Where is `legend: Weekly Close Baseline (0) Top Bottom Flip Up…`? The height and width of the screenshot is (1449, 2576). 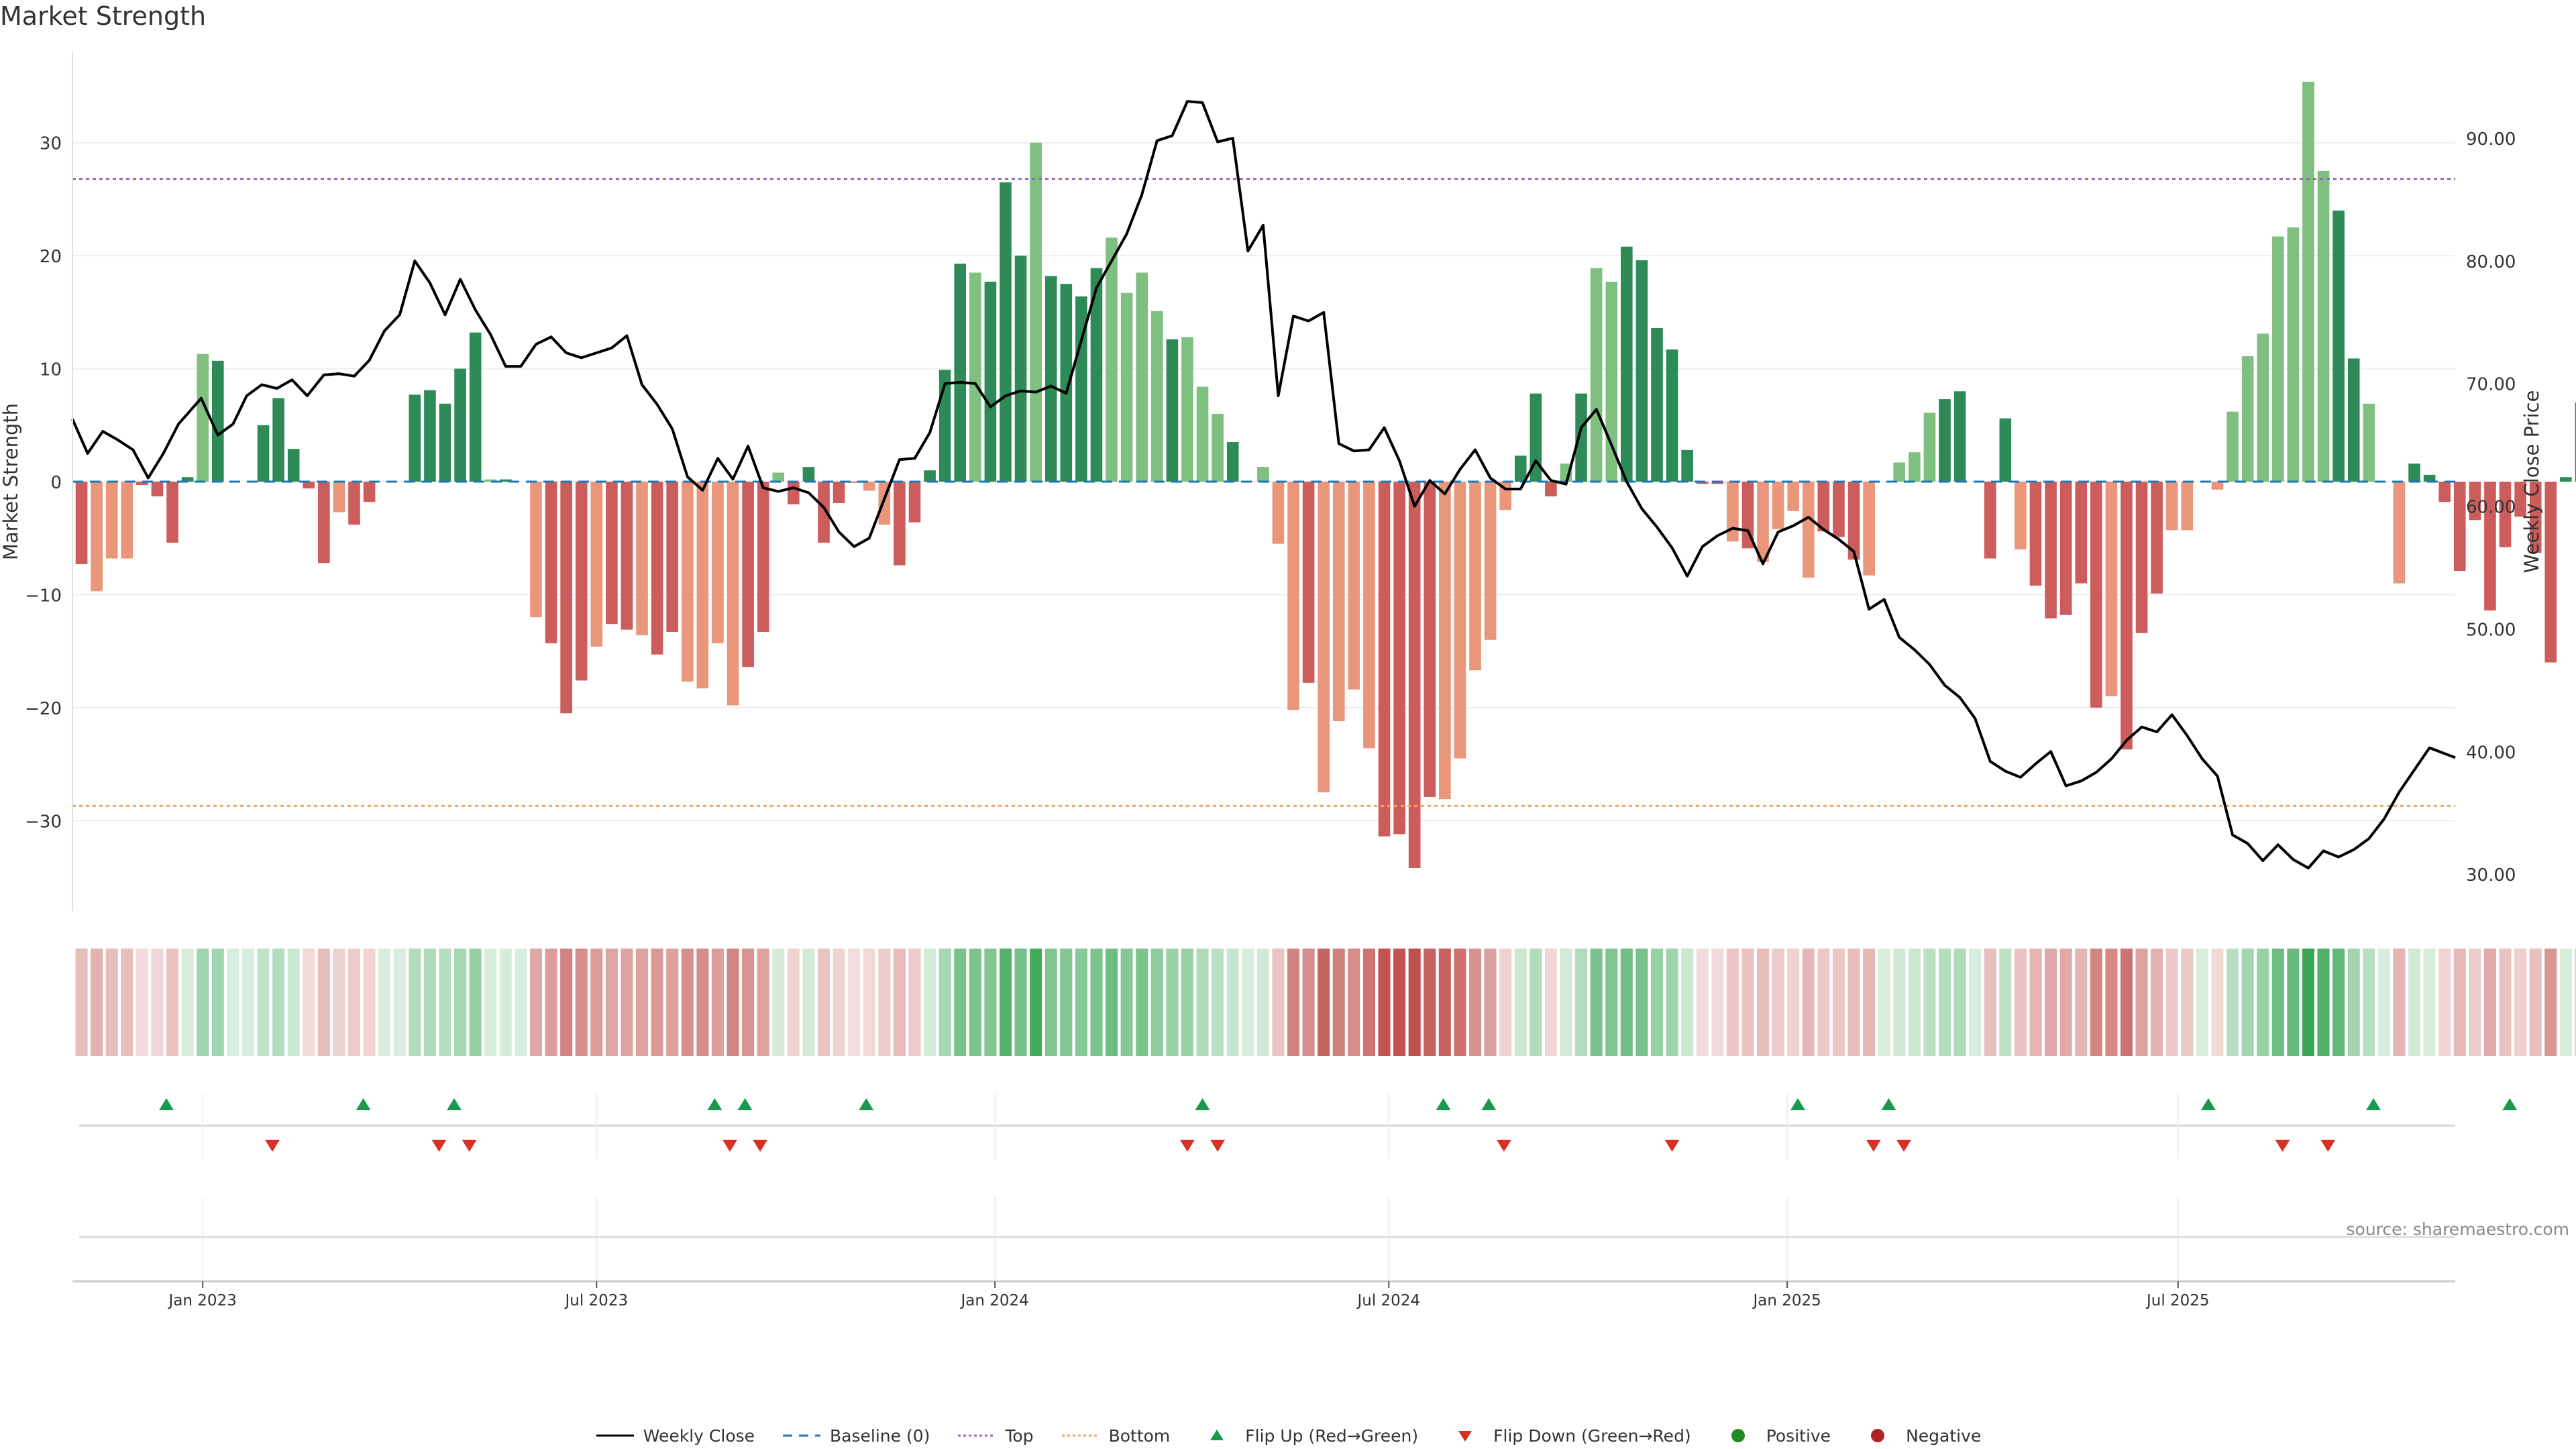 legend: Weekly Close Baseline (0) Top Bottom Flip Up… is located at coordinates (1288, 1436).